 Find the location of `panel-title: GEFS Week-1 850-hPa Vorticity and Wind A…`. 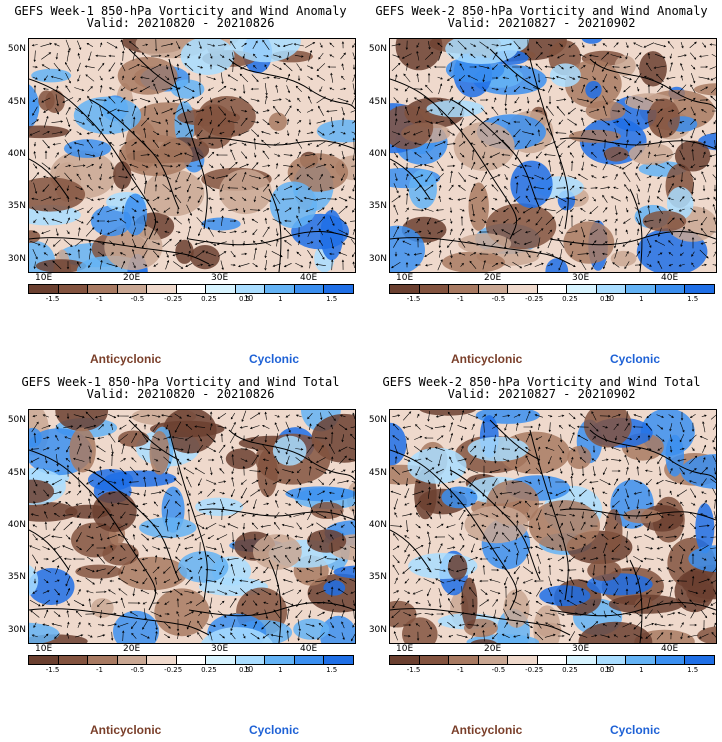

panel-title: GEFS Week-1 850-hPa Vorticity and Wind A… is located at coordinates (180, 11).